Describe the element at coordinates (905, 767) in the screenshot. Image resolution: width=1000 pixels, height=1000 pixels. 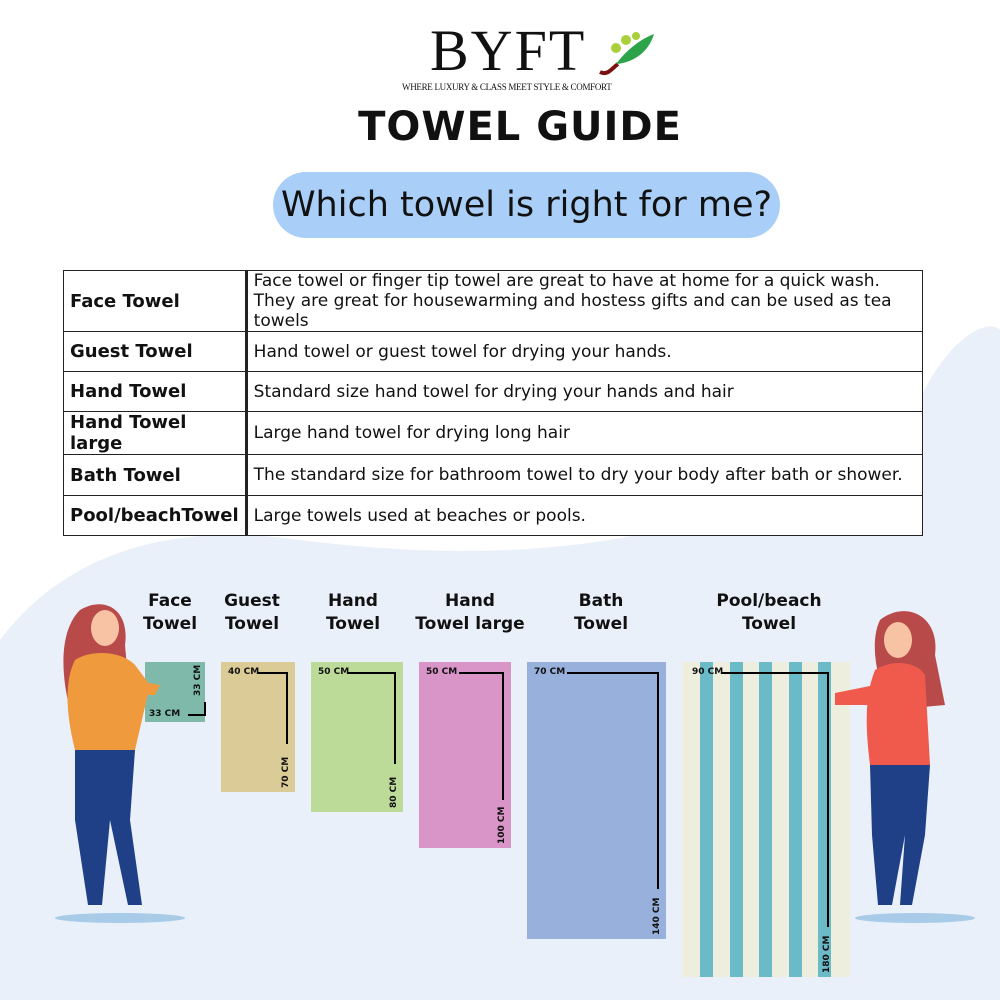
I see `woman-right-illustration` at that location.